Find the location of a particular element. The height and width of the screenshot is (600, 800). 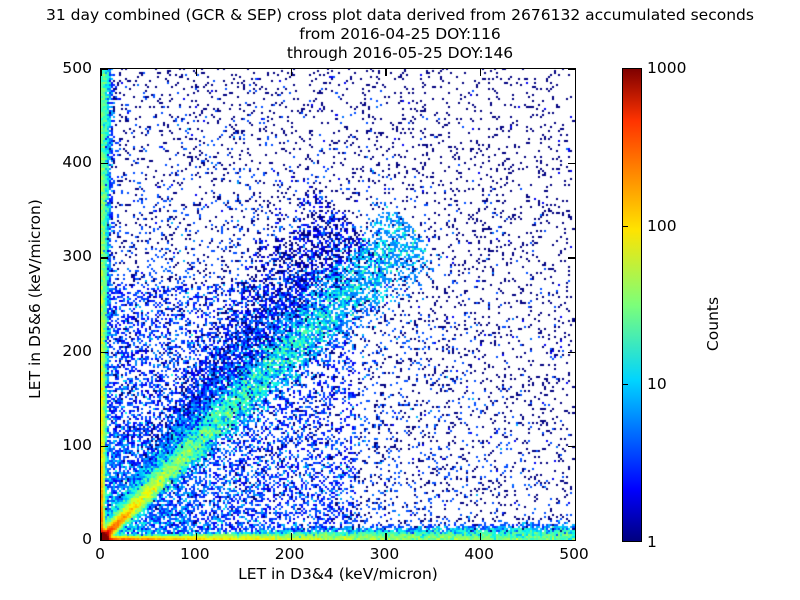

y-tick-0-right is located at coordinates (571, 541).